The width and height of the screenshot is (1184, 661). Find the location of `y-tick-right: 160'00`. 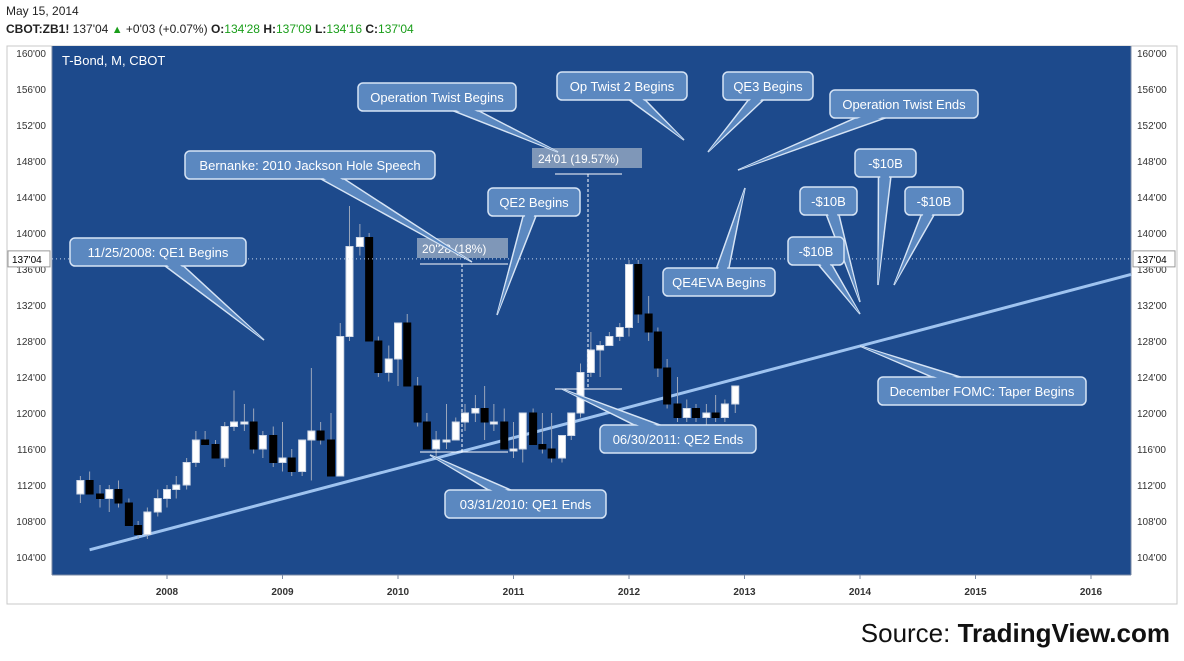

y-tick-right: 160'00 is located at coordinates (1152, 54).